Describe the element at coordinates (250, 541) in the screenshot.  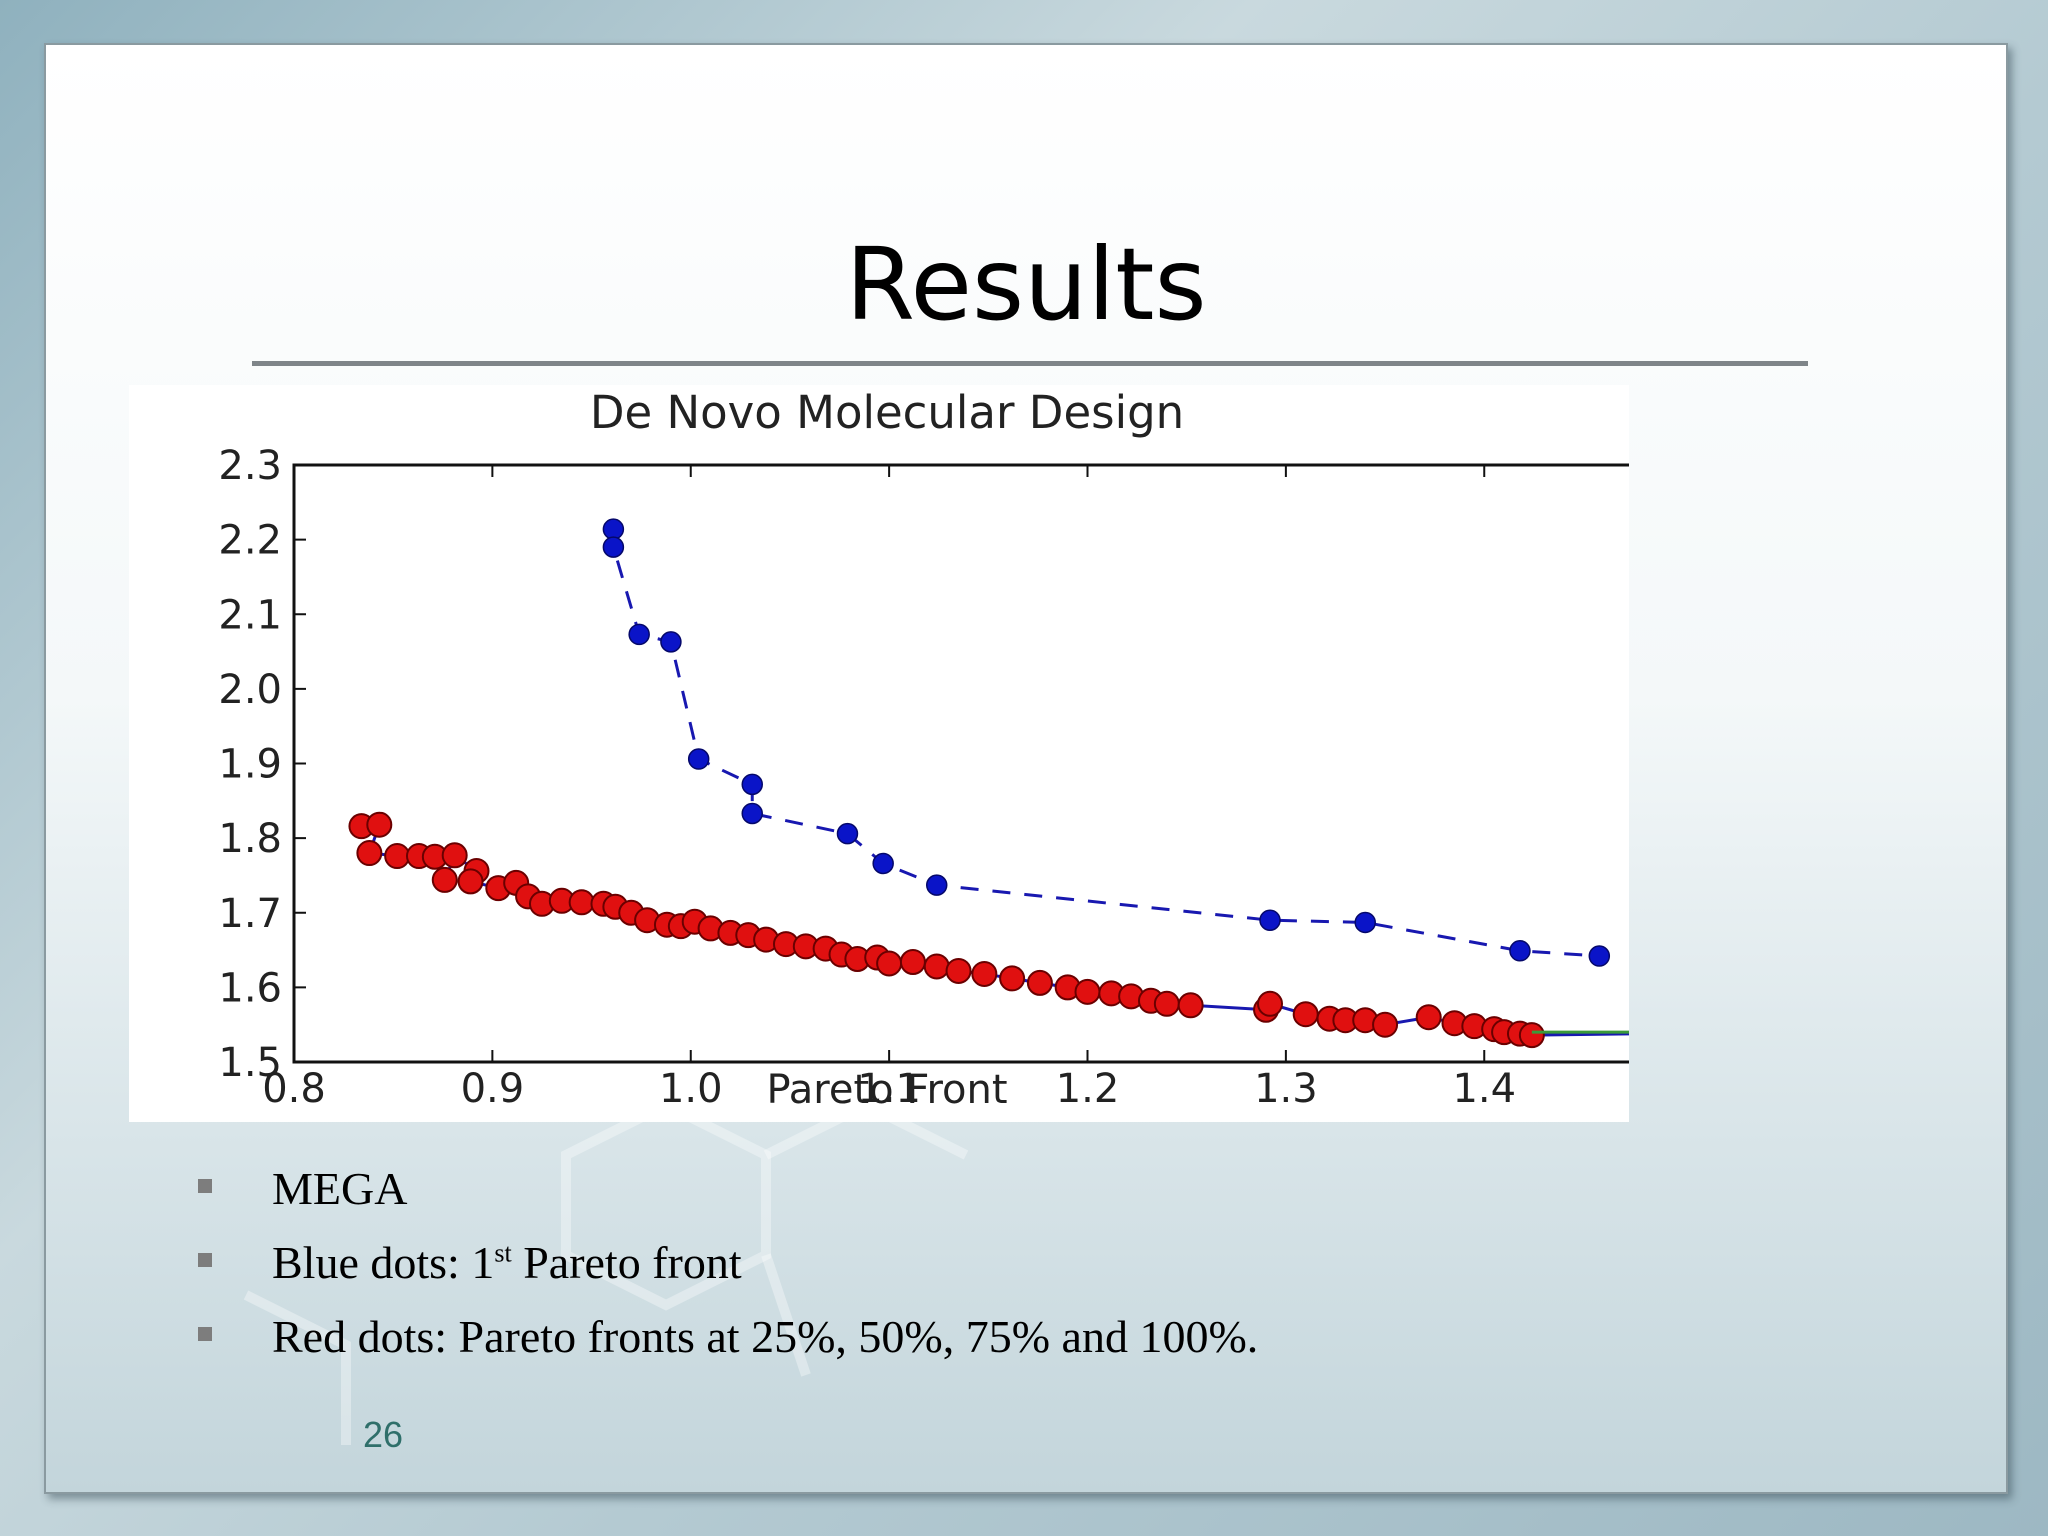
I see `y-tick-label: 2.2` at that location.